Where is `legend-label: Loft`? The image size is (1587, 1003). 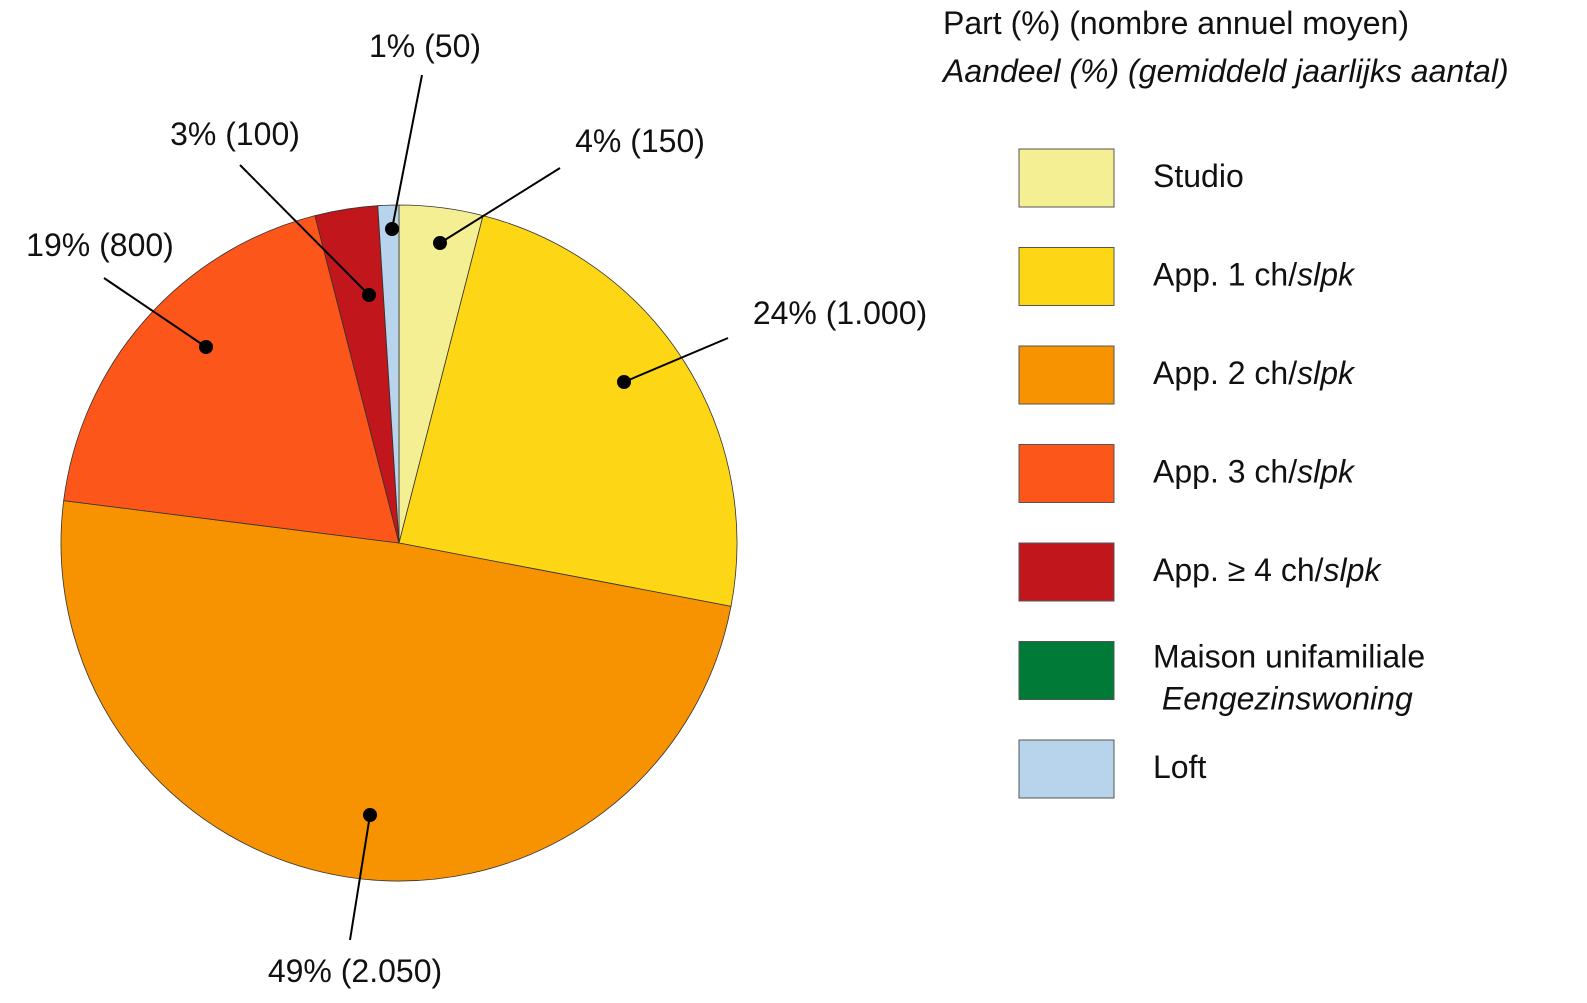
legend-label: Loft is located at coordinates (1179, 767).